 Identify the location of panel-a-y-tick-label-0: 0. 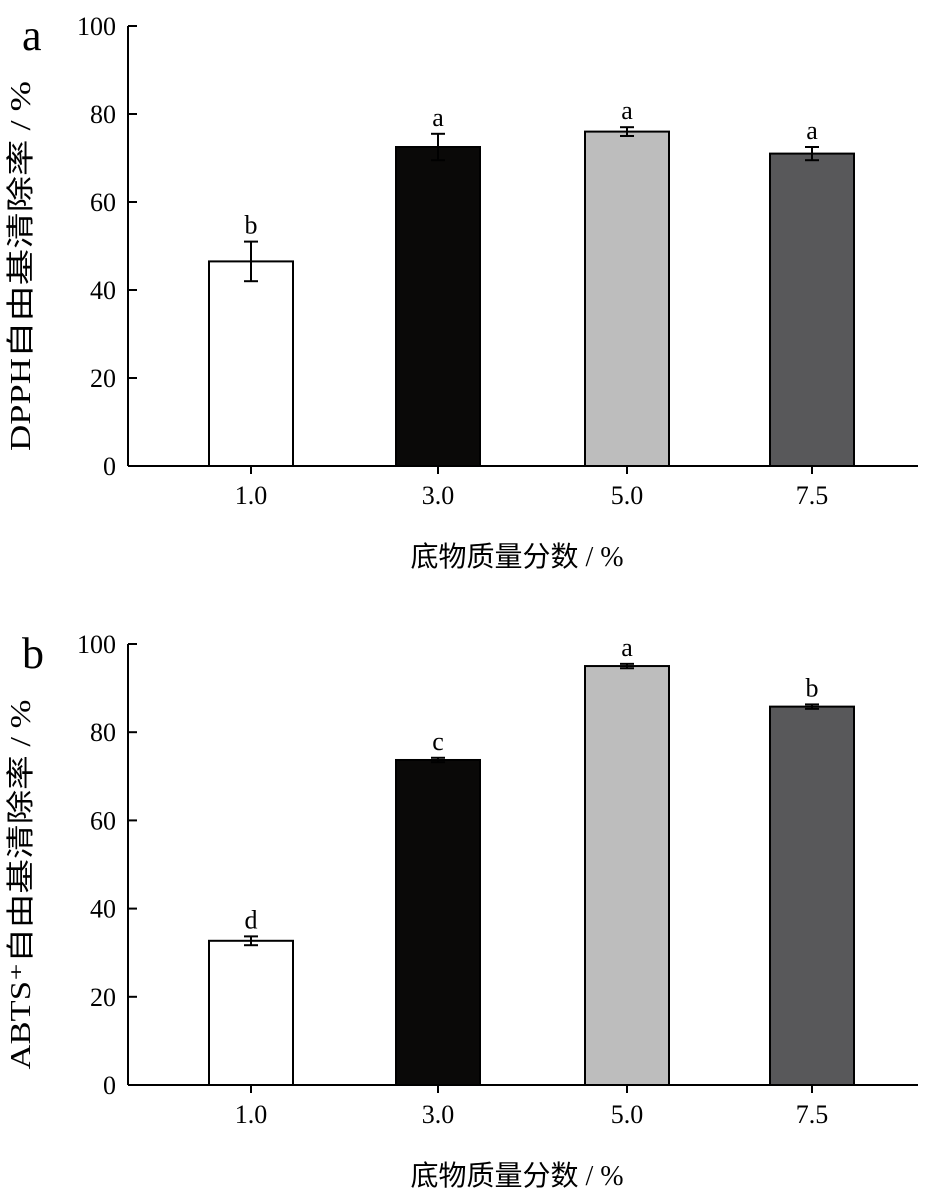
(109, 466).